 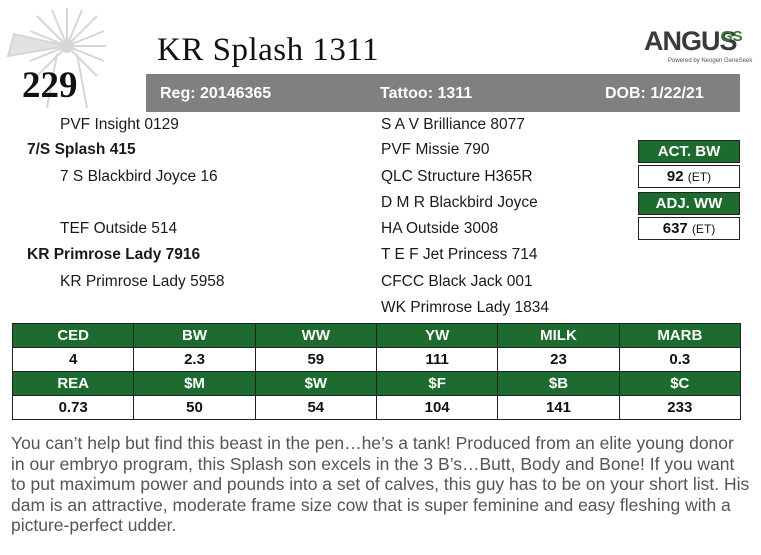 I want to click on index-value: 141, so click(x=558, y=407).